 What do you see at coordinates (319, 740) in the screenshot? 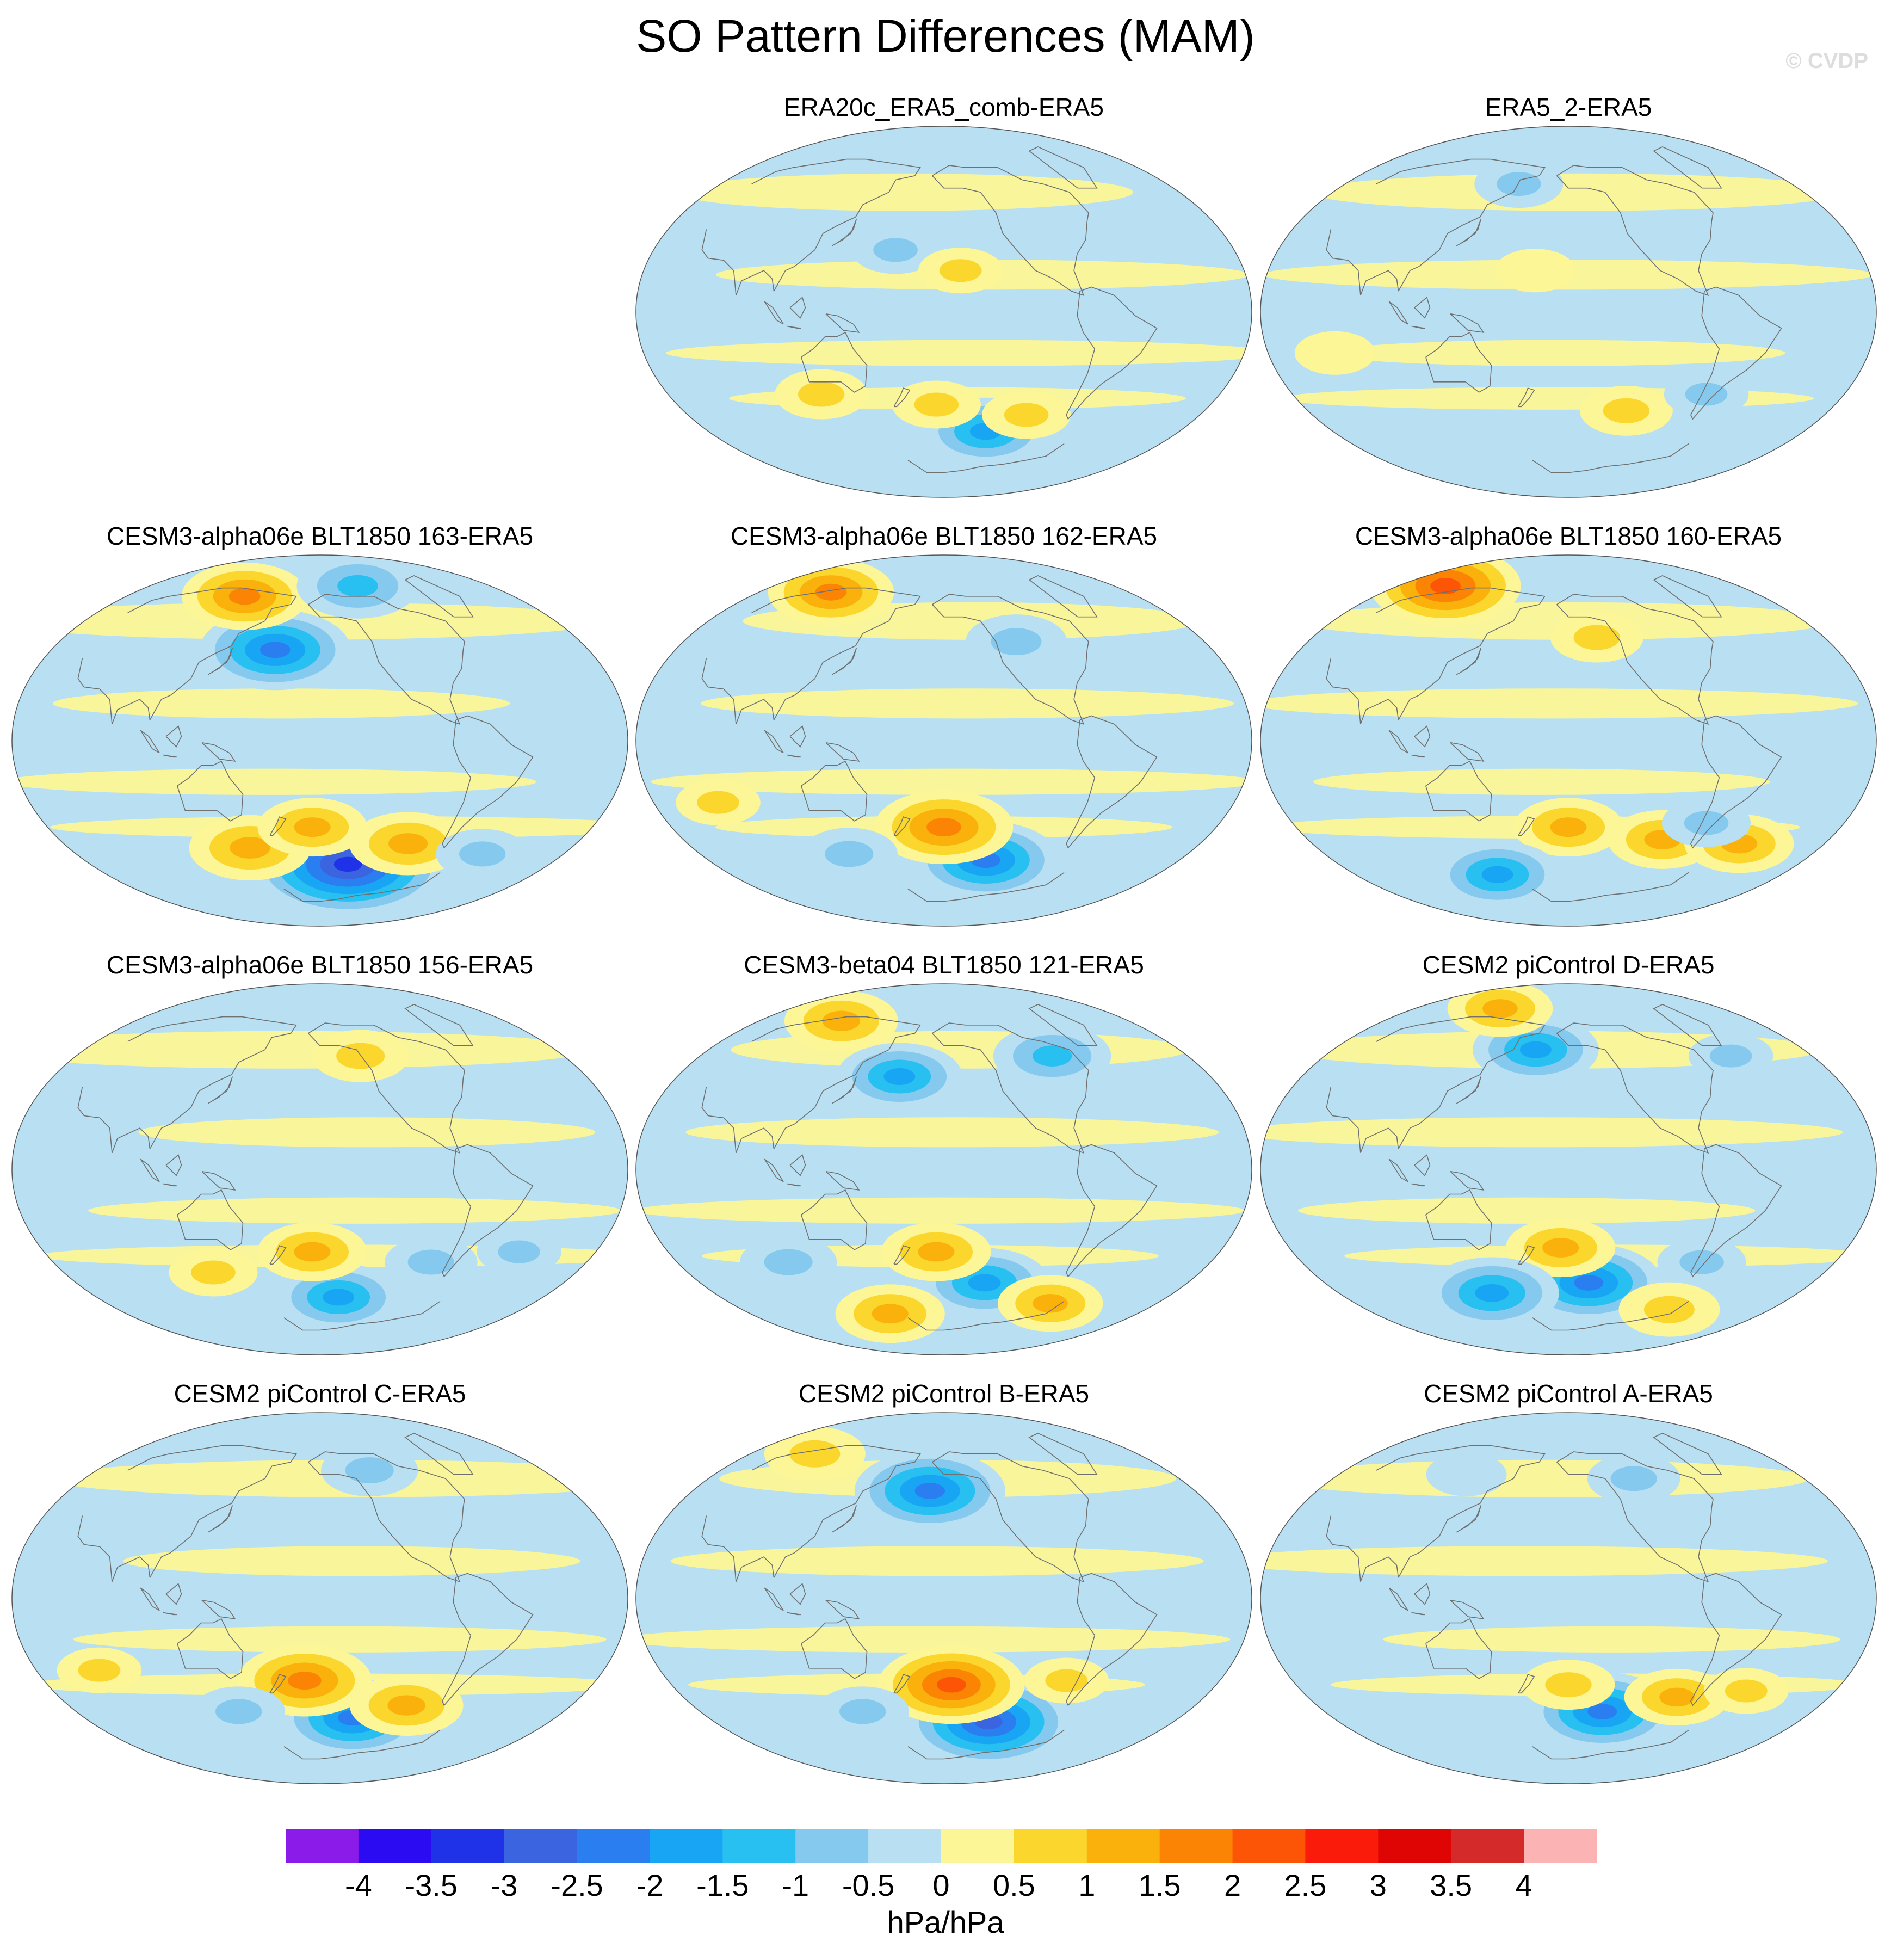
I see `map-border` at bounding box center [319, 740].